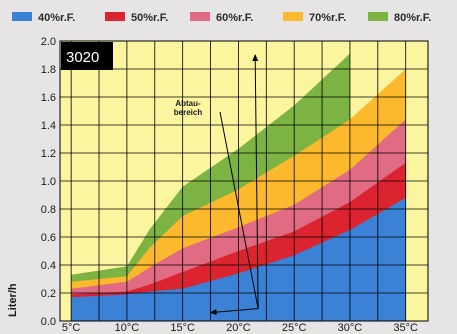  I want to click on x-tick-label-3: 20°C, so click(238, 328).